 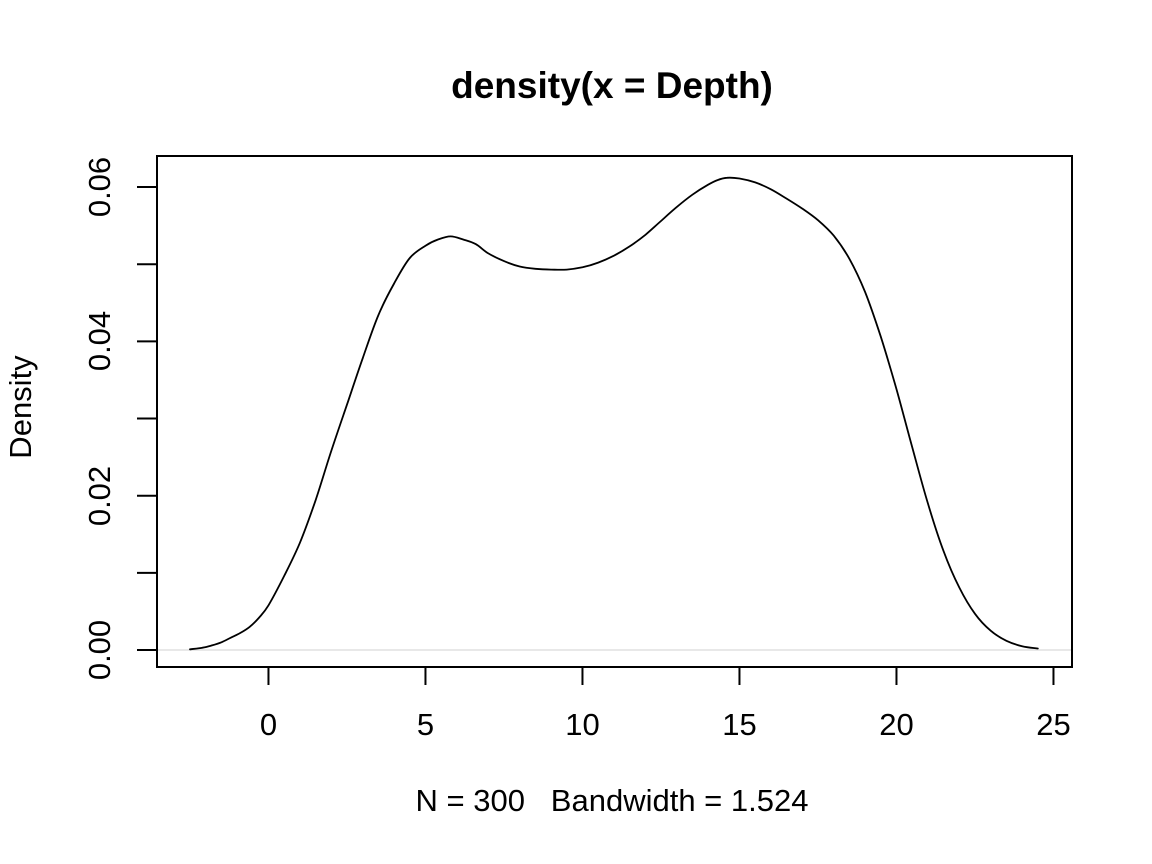 What do you see at coordinates (268, 724) in the screenshot?
I see `x-tick-label: 0` at bounding box center [268, 724].